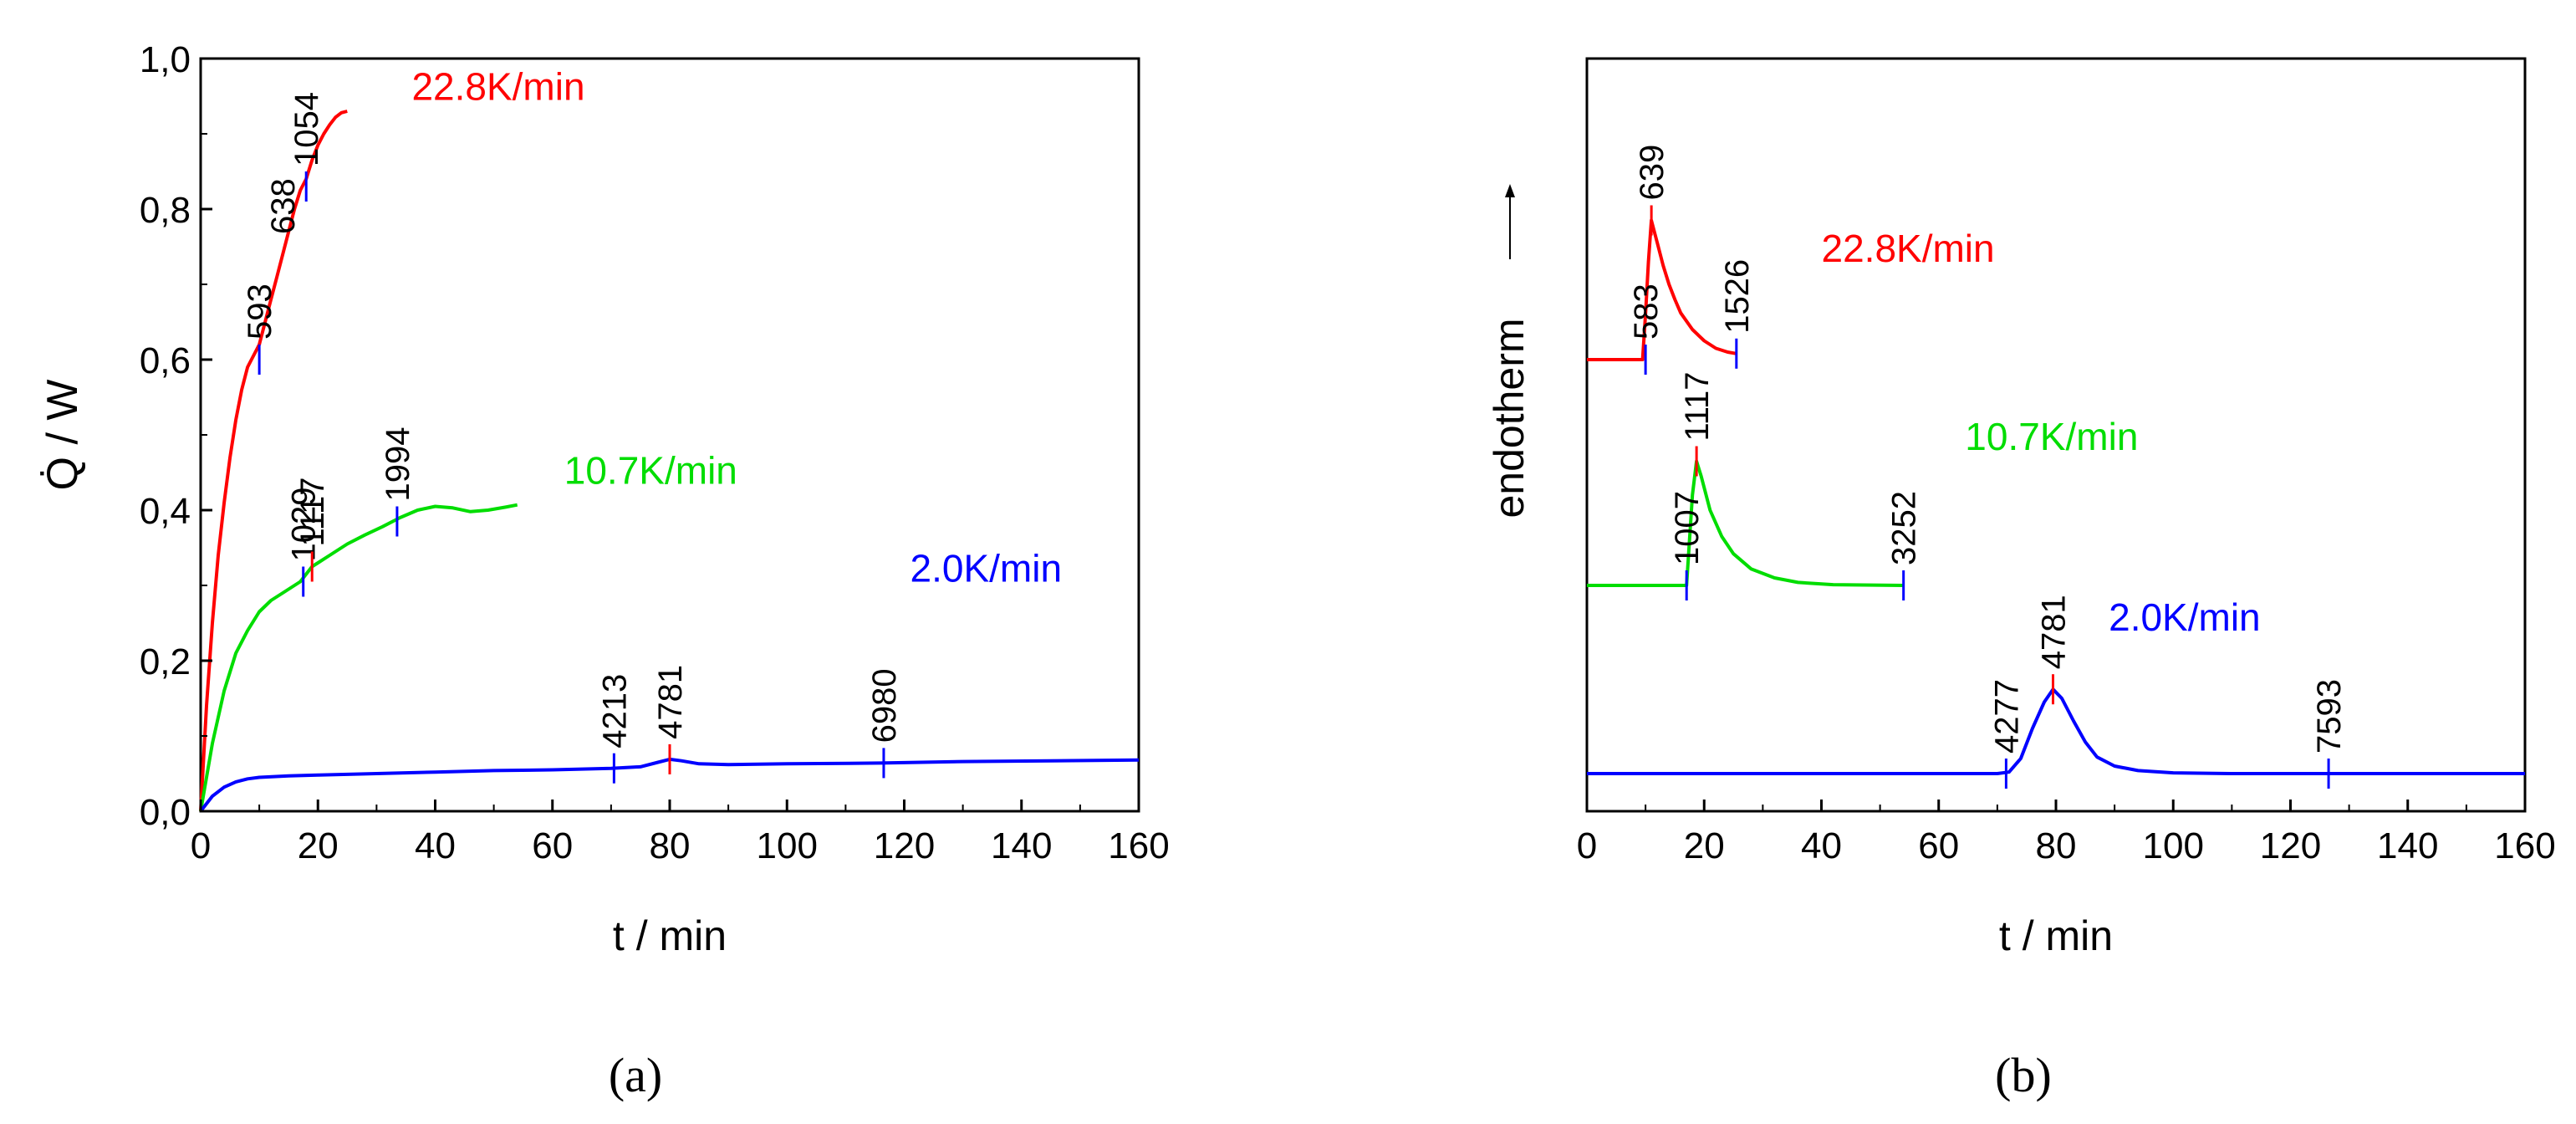 The height and width of the screenshot is (1124, 2576). Describe the element at coordinates (166, 812) in the screenshot. I see `y-tick-label: 0,0` at that location.